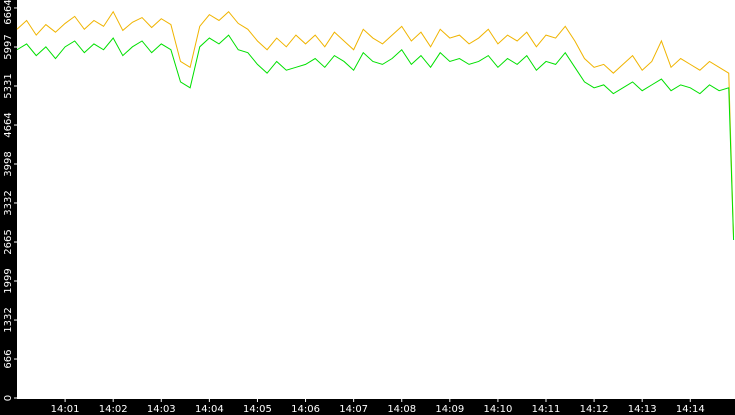 The width and height of the screenshot is (735, 415). I want to click on y-tick-label: 666, so click(8, 358).